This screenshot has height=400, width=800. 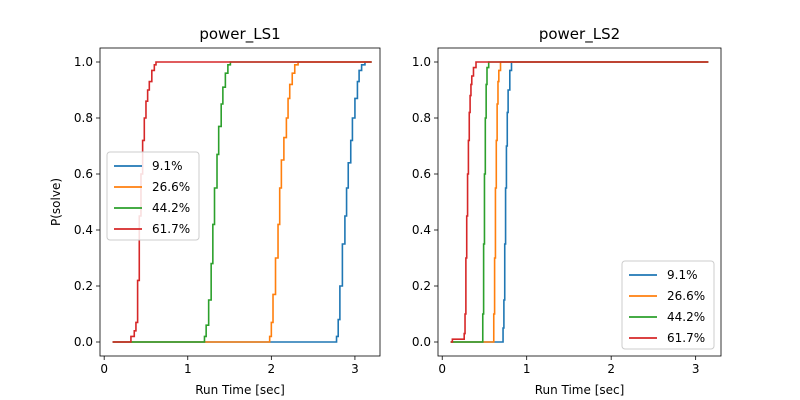 I want to click on chart-title: power_LS2, so click(x=579, y=34).